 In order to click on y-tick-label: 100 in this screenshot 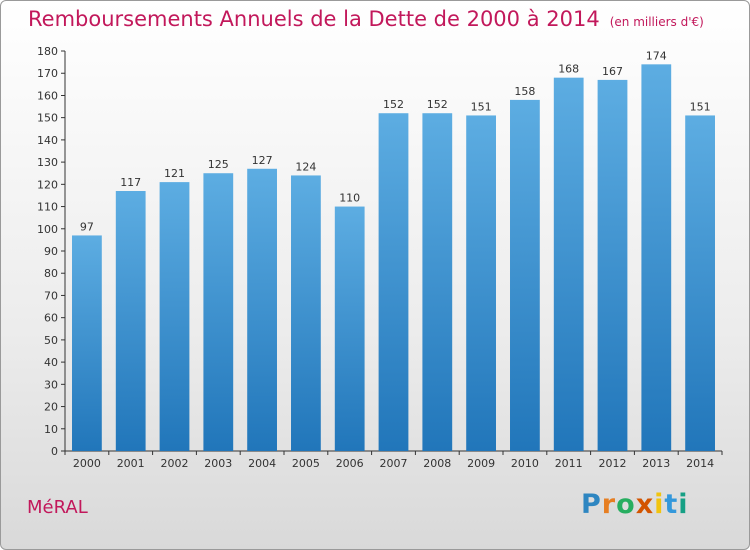, I will do `click(47, 229)`.